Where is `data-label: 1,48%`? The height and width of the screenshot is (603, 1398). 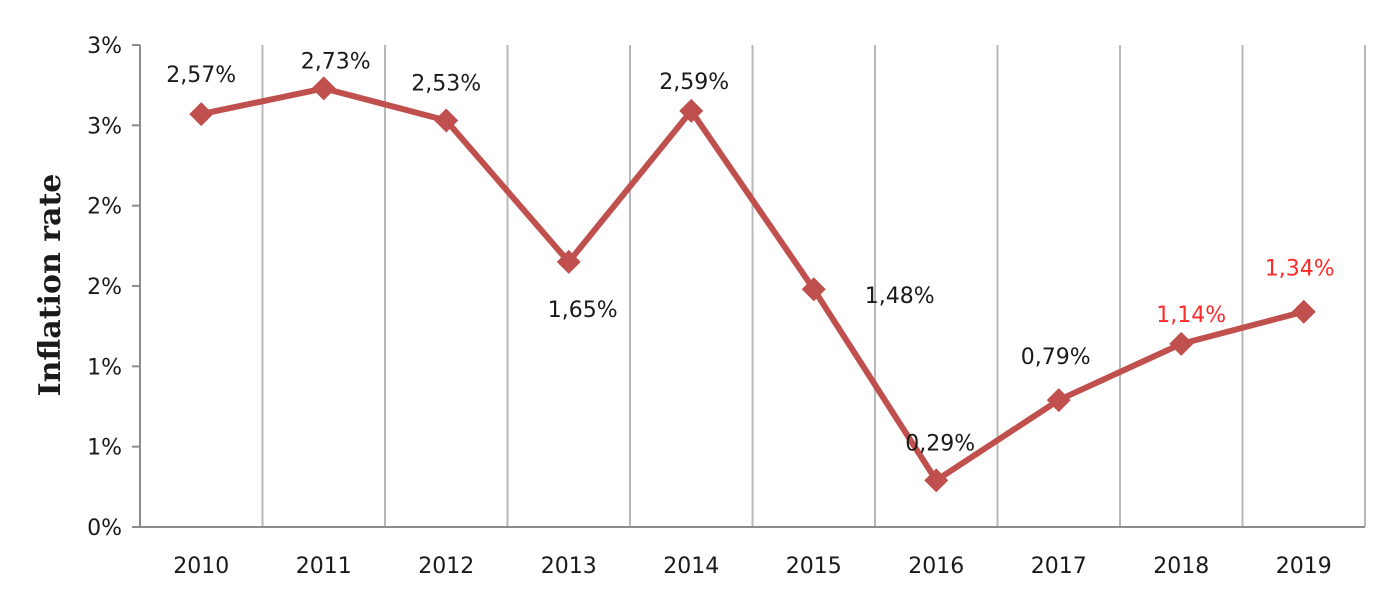 data-label: 1,48% is located at coordinates (900, 296).